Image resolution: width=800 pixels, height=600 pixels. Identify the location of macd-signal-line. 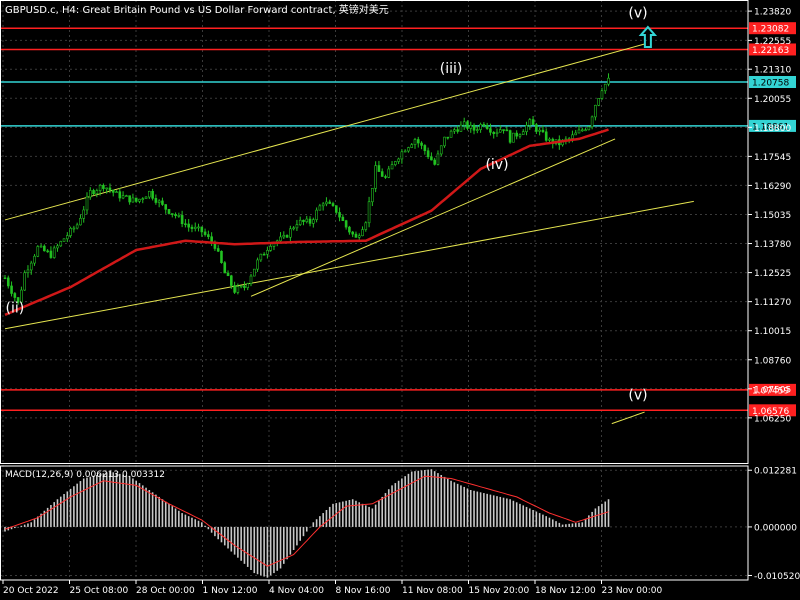
(306, 521).